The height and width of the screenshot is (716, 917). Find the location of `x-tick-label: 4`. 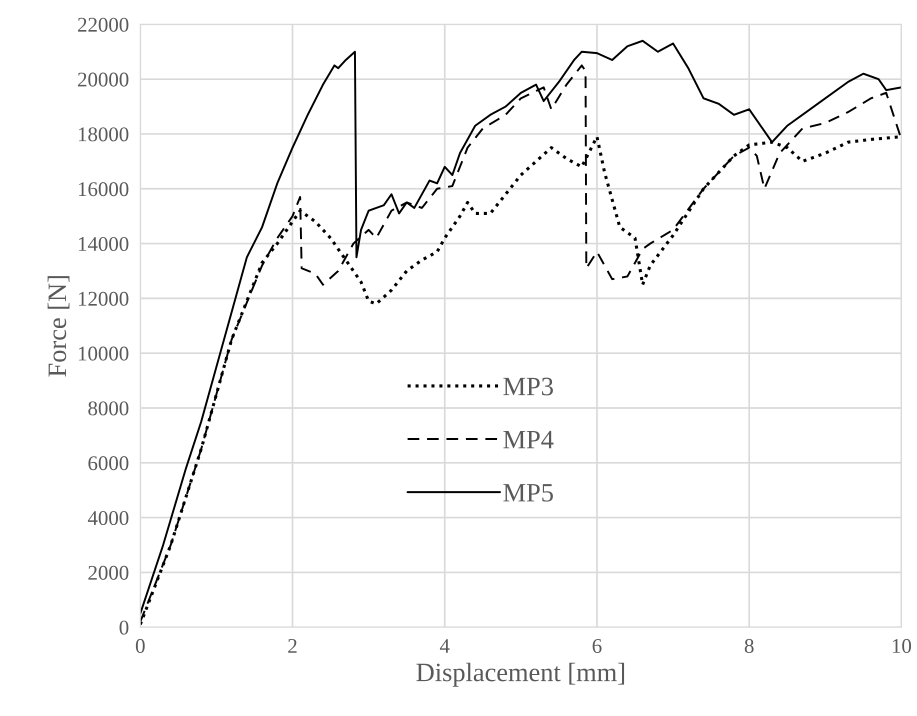

x-tick-label: 4 is located at coordinates (445, 646).